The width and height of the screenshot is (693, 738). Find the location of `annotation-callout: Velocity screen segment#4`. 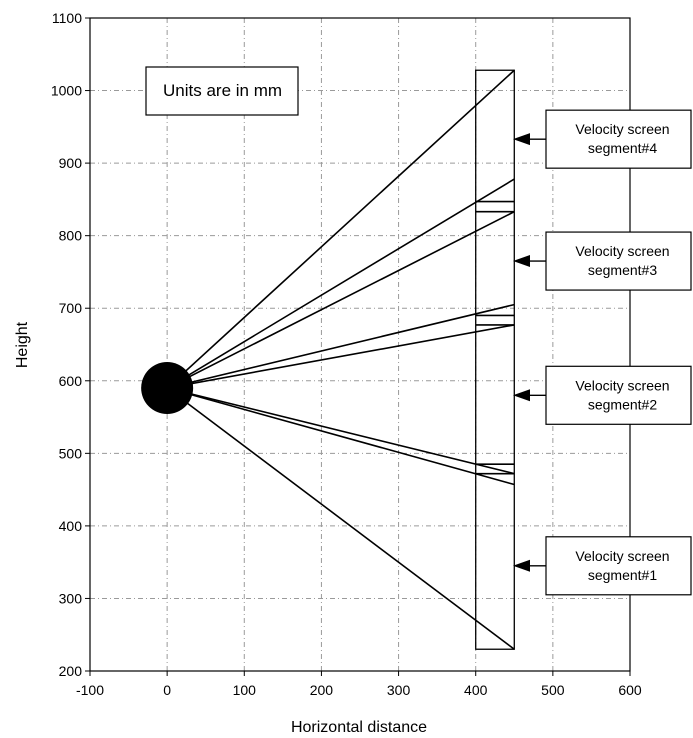

annotation-callout: Velocity screen segment#4 is located at coordinates (602, 139).